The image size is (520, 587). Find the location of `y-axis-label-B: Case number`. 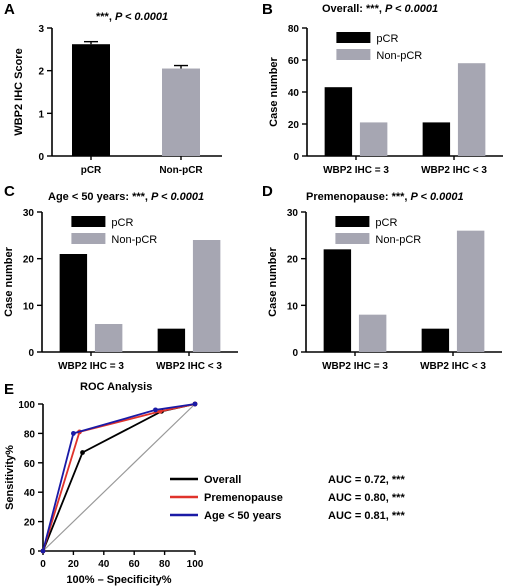

y-axis-label-B: Case number is located at coordinates (274, 91).